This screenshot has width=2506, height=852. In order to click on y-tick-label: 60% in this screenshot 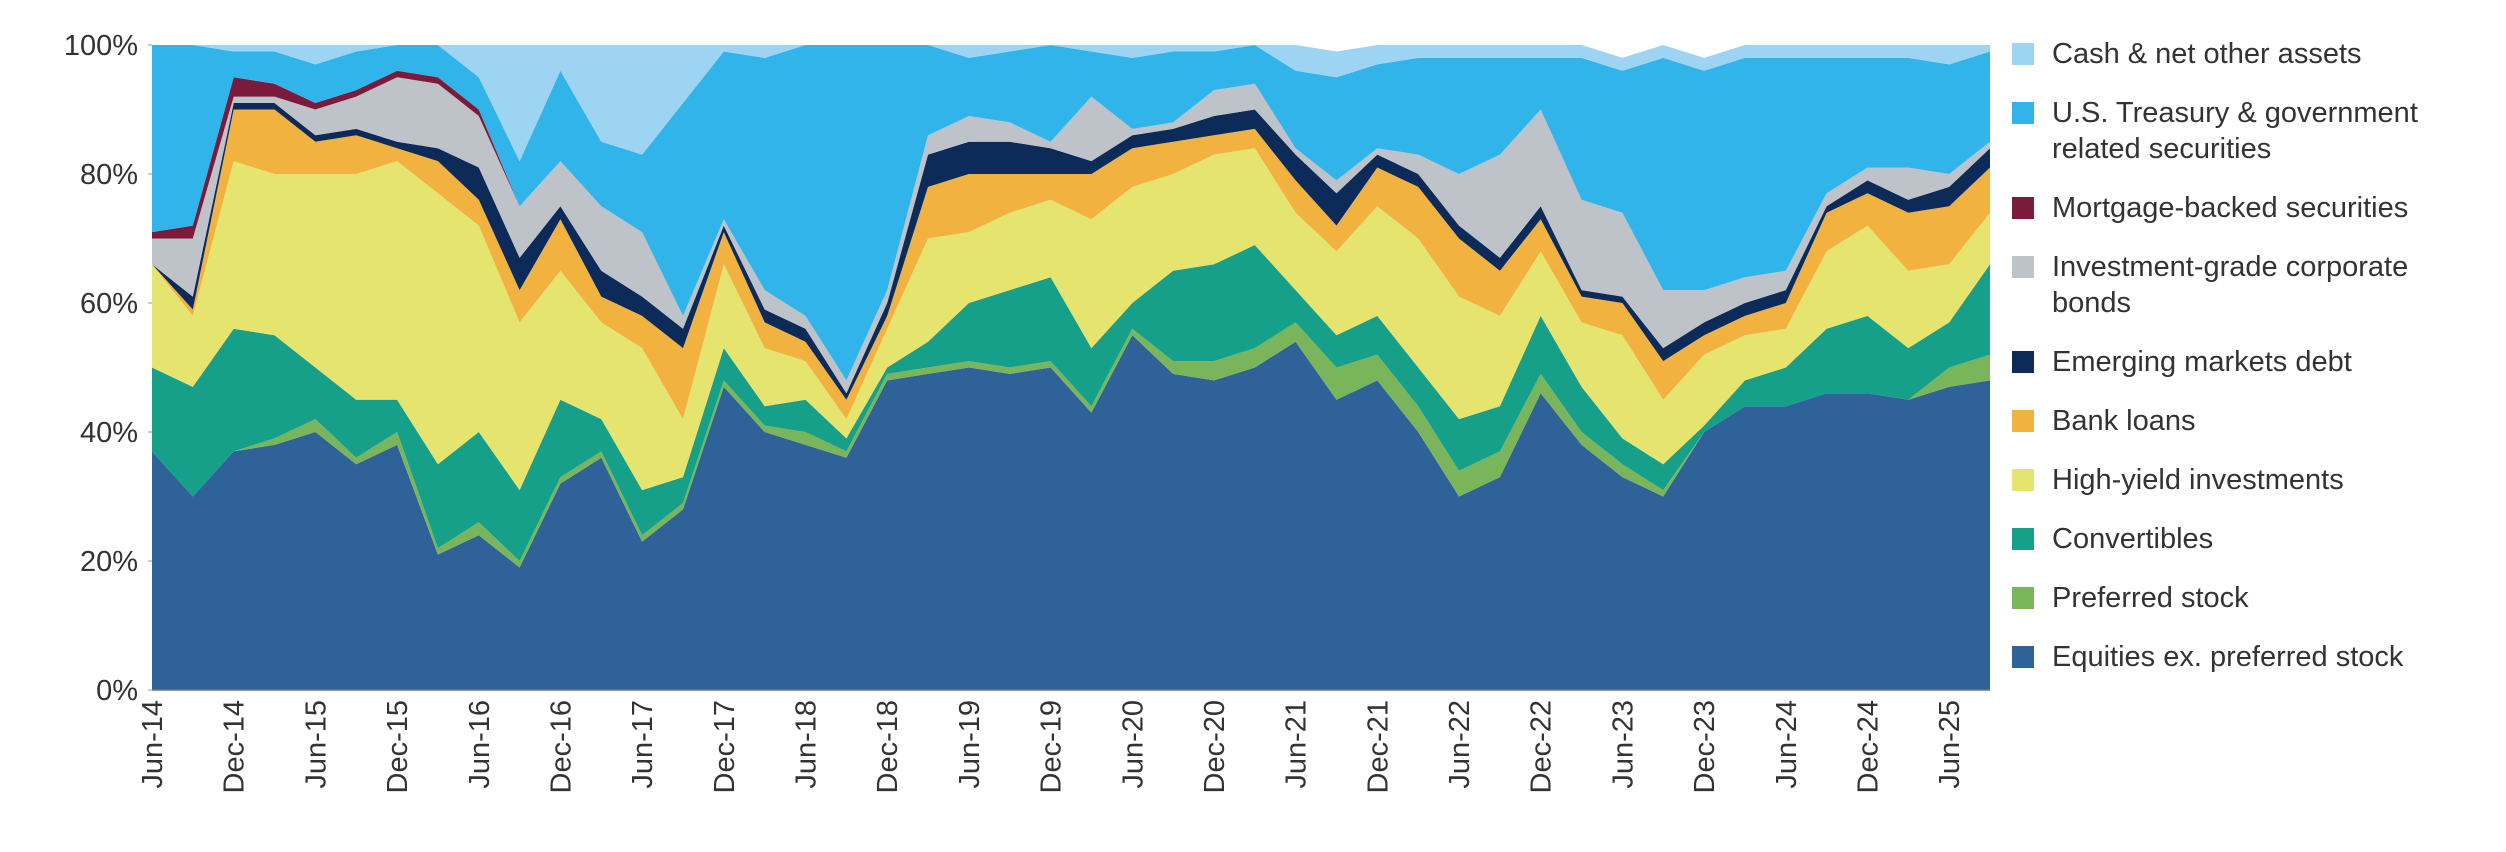, I will do `click(109, 304)`.